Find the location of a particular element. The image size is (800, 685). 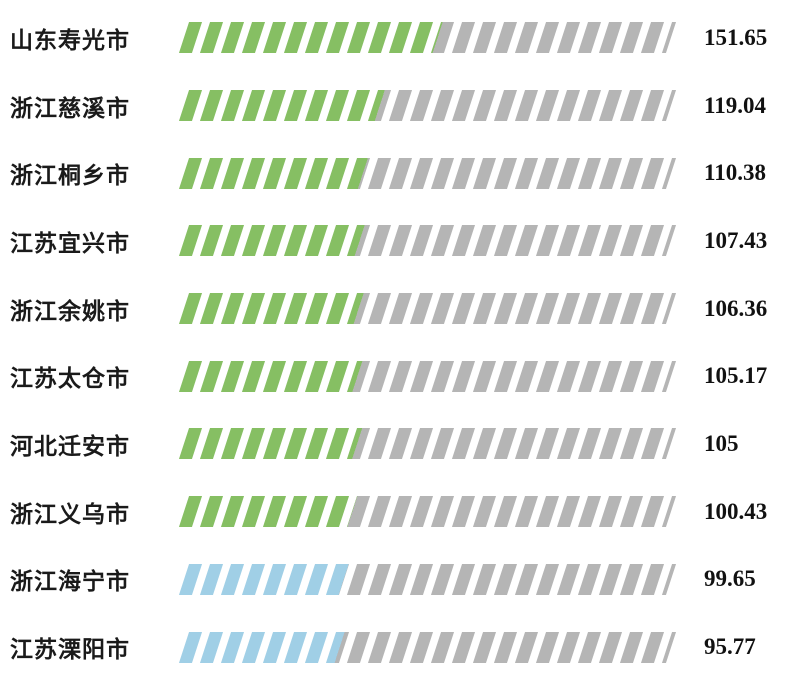

value-label: 100.43 is located at coordinates (736, 511).